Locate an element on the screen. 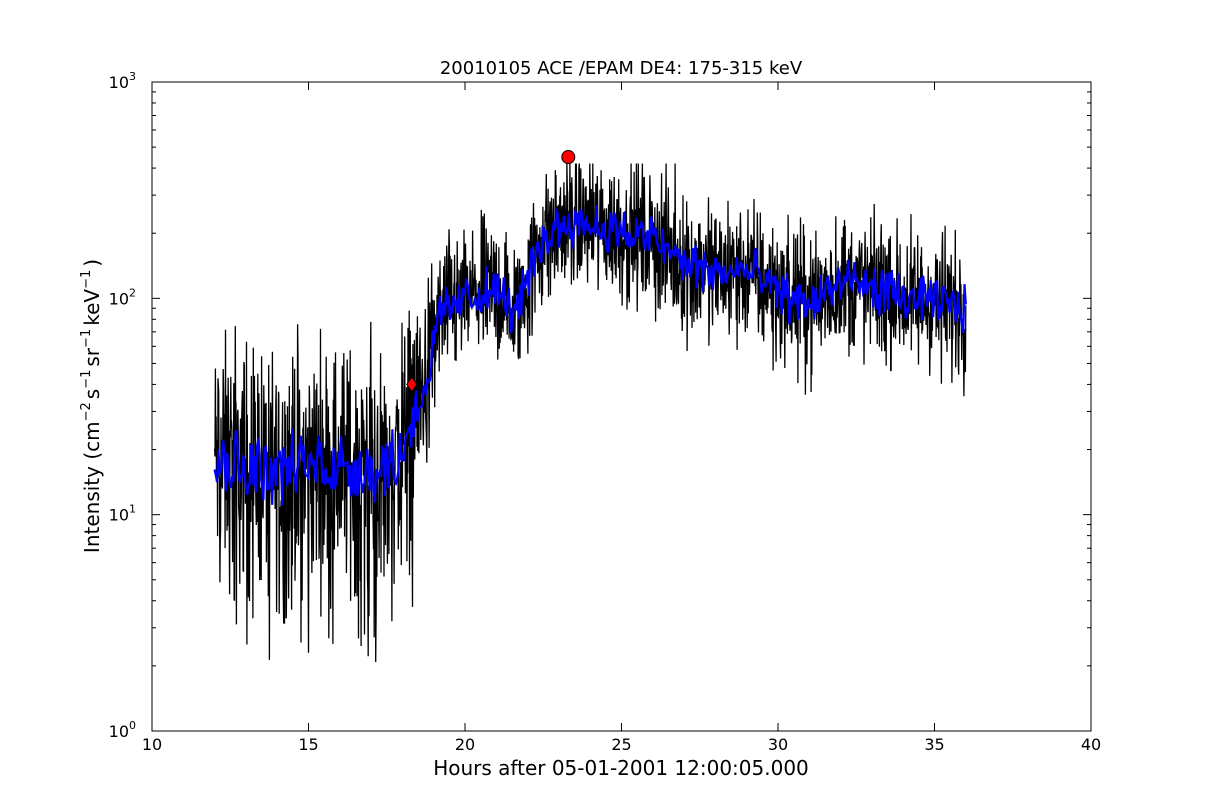 The height and width of the screenshot is (812, 1212). y-label-prefix: Intensity (cm is located at coordinates (92, 487).